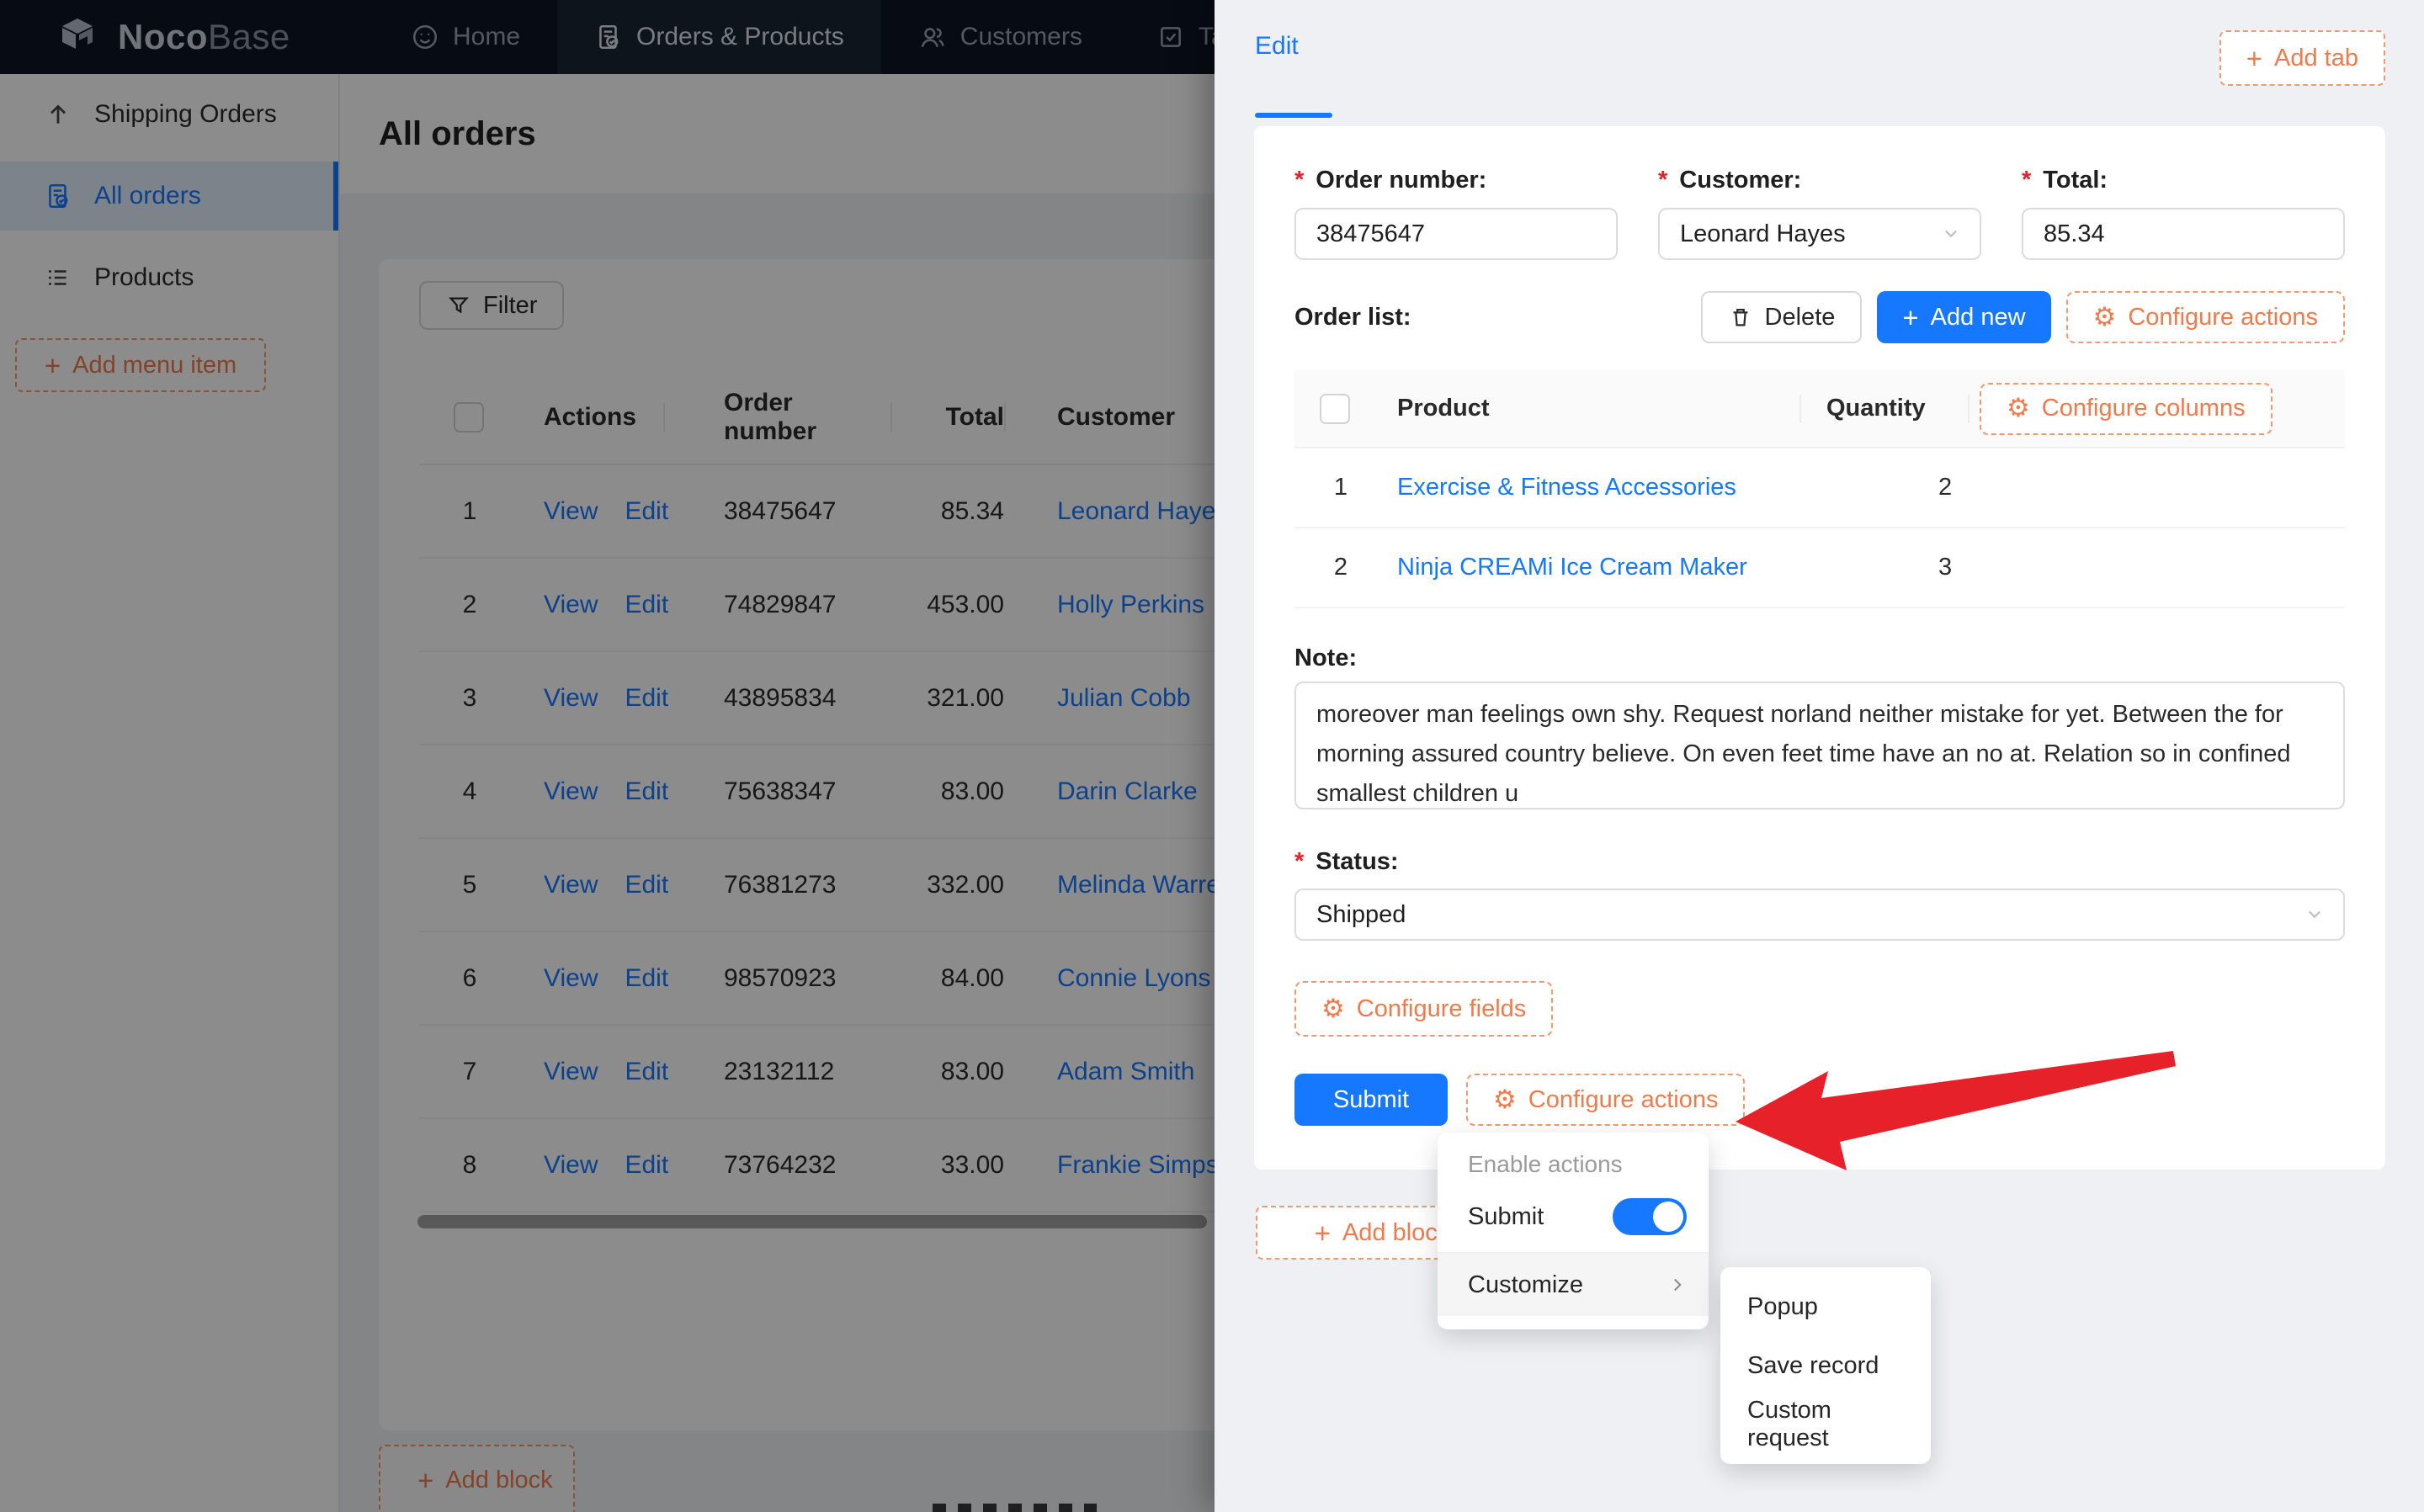 The image size is (2424, 1512). I want to click on table-row: 6 View Edit 98570923 84.00 Connie Lyons, so click(1010, 979).